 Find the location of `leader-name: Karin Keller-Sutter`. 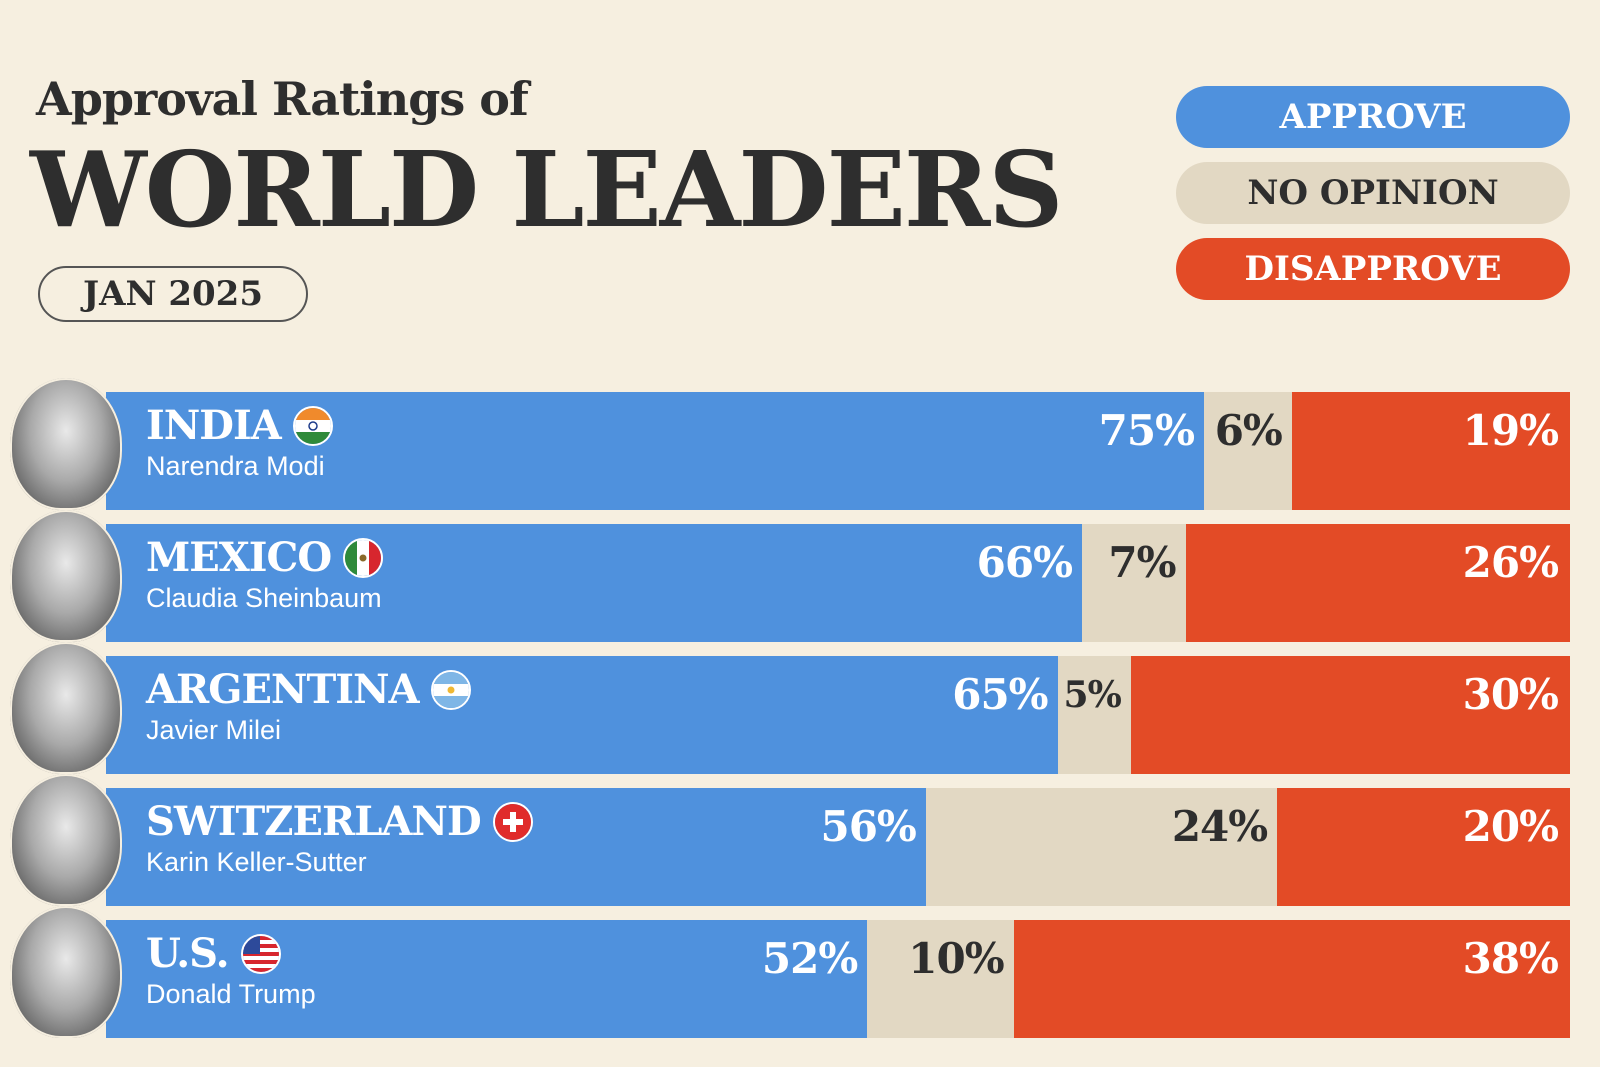

leader-name: Karin Keller-Sutter is located at coordinates (256, 862).